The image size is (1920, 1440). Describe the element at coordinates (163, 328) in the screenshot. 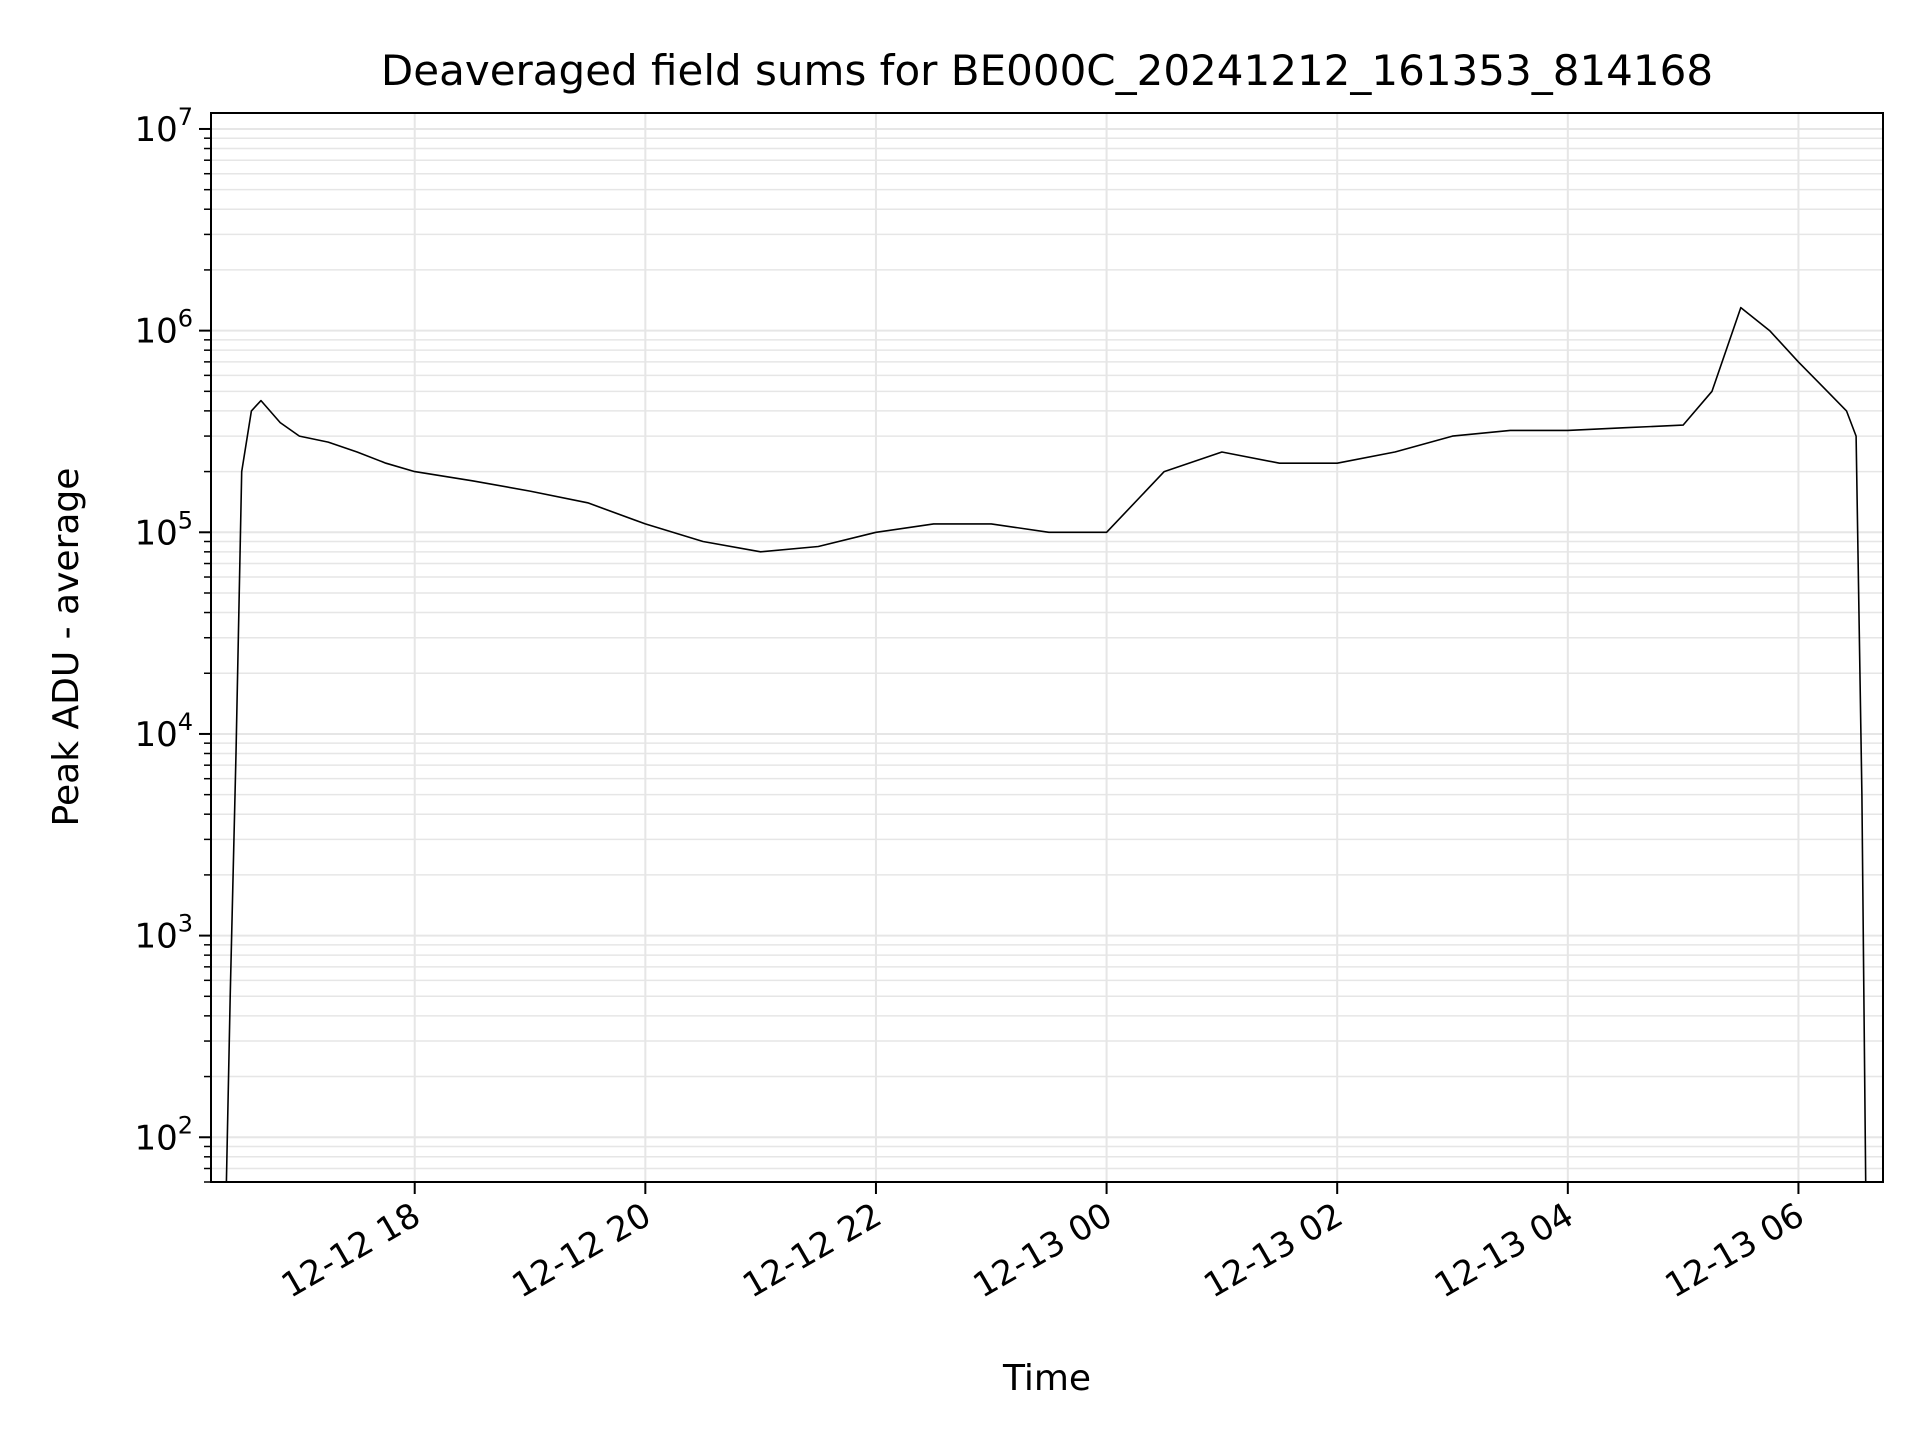

I see `y-tick-label: 10⁶` at that location.